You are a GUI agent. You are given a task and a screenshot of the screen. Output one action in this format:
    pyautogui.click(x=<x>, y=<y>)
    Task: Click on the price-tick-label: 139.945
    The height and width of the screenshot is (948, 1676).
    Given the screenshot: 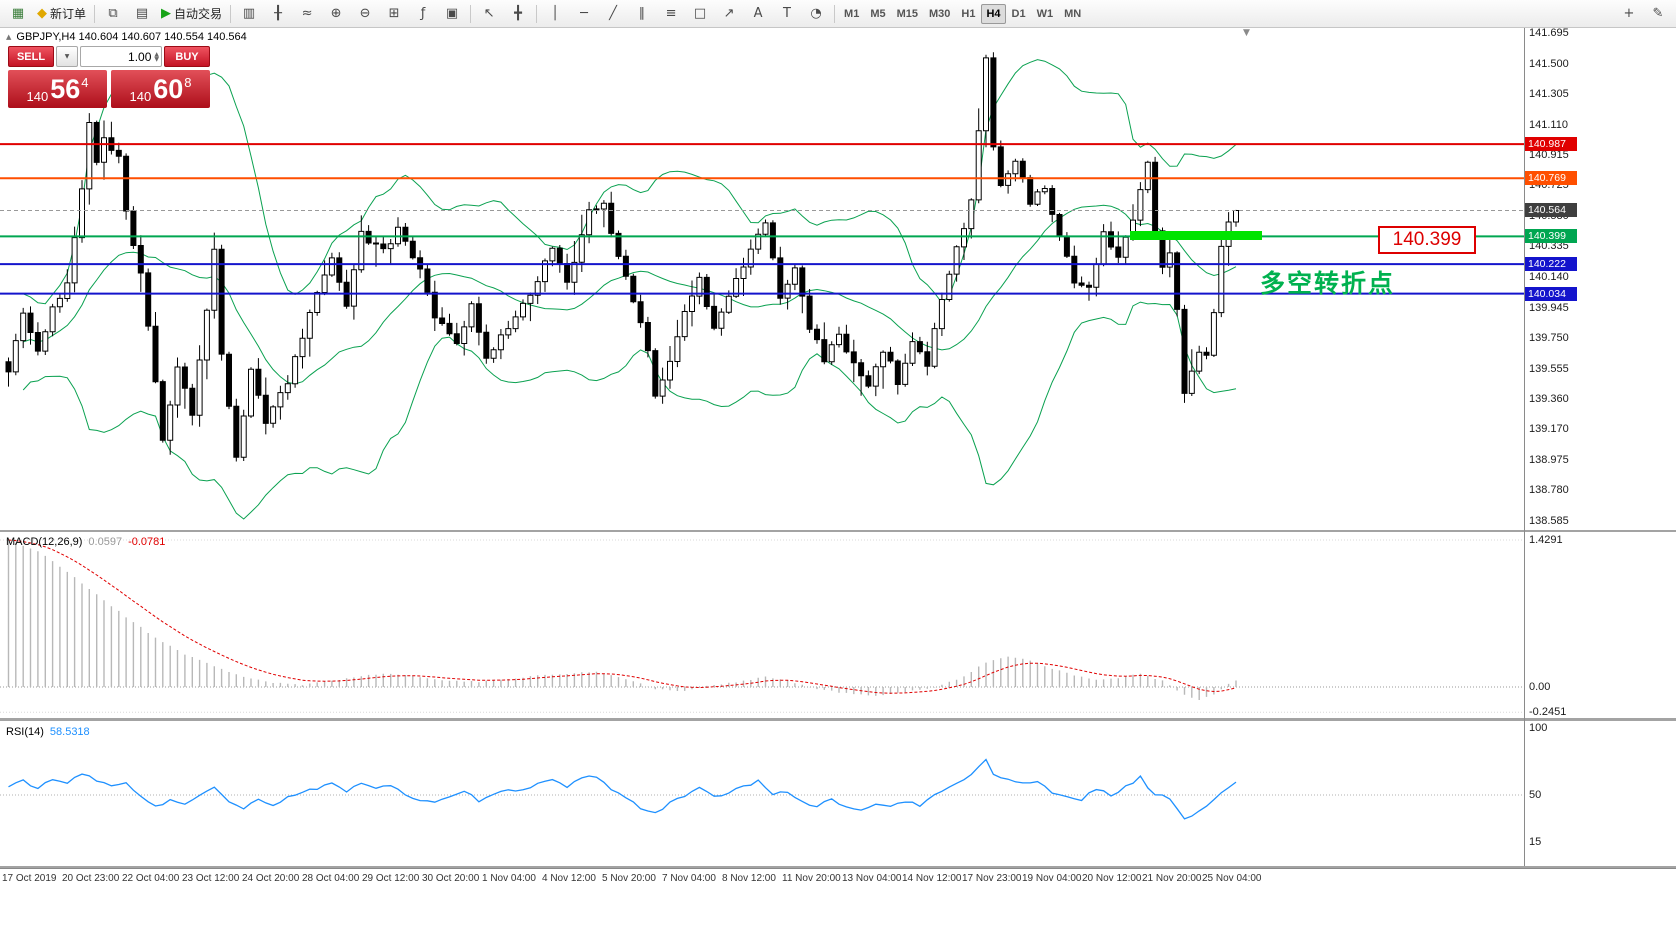 What is the action you would take?
    pyautogui.click(x=1549, y=307)
    